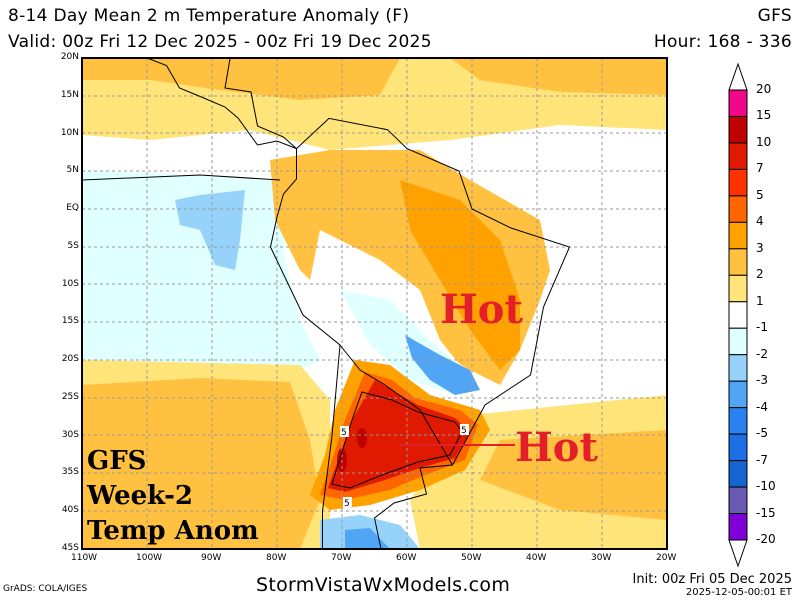 The height and width of the screenshot is (600, 800). I want to click on lat-label: 25S, so click(70, 396).